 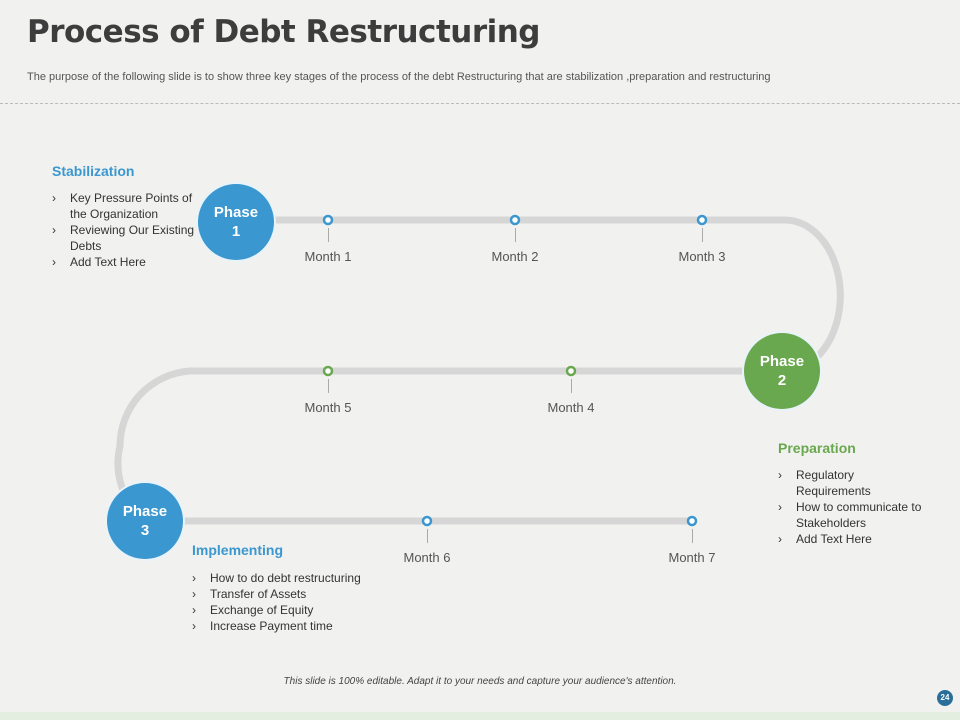 I want to click on list-item: Transfer of Assets, so click(x=302, y=594).